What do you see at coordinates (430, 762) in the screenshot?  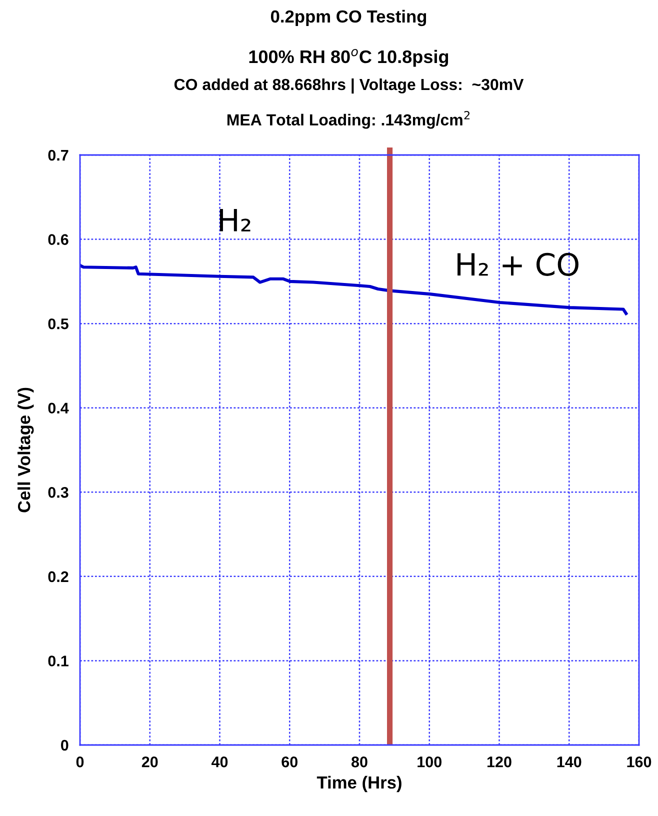 I see `x-tick-label: 100` at bounding box center [430, 762].